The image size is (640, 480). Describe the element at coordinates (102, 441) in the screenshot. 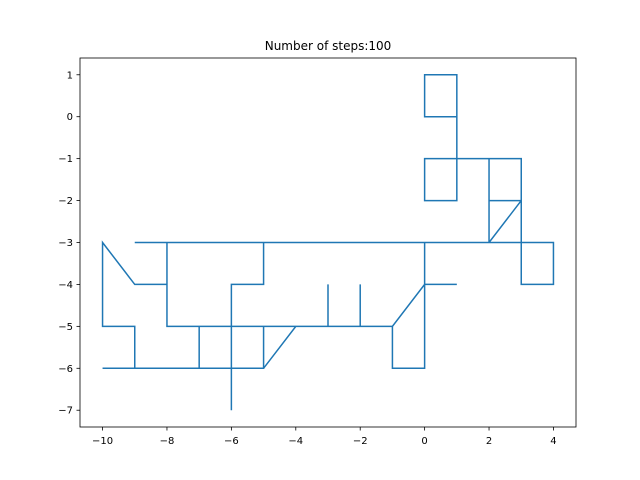

I see `x-tick-label: −10` at that location.